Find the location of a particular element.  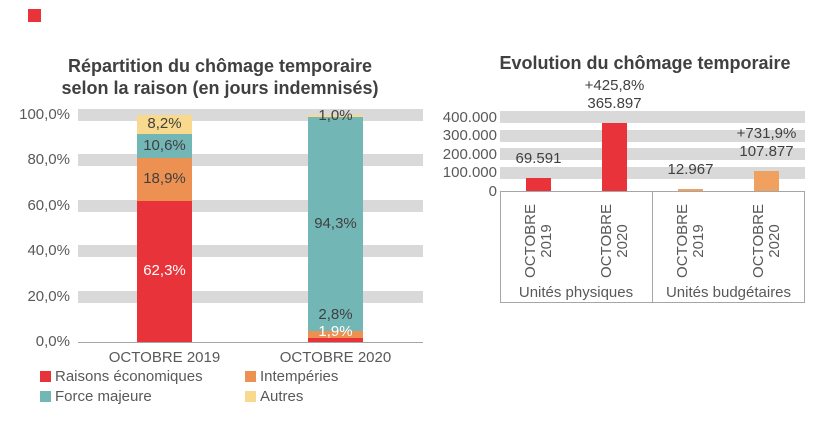

bar-segment-label: 10,6% is located at coordinates (164, 145).